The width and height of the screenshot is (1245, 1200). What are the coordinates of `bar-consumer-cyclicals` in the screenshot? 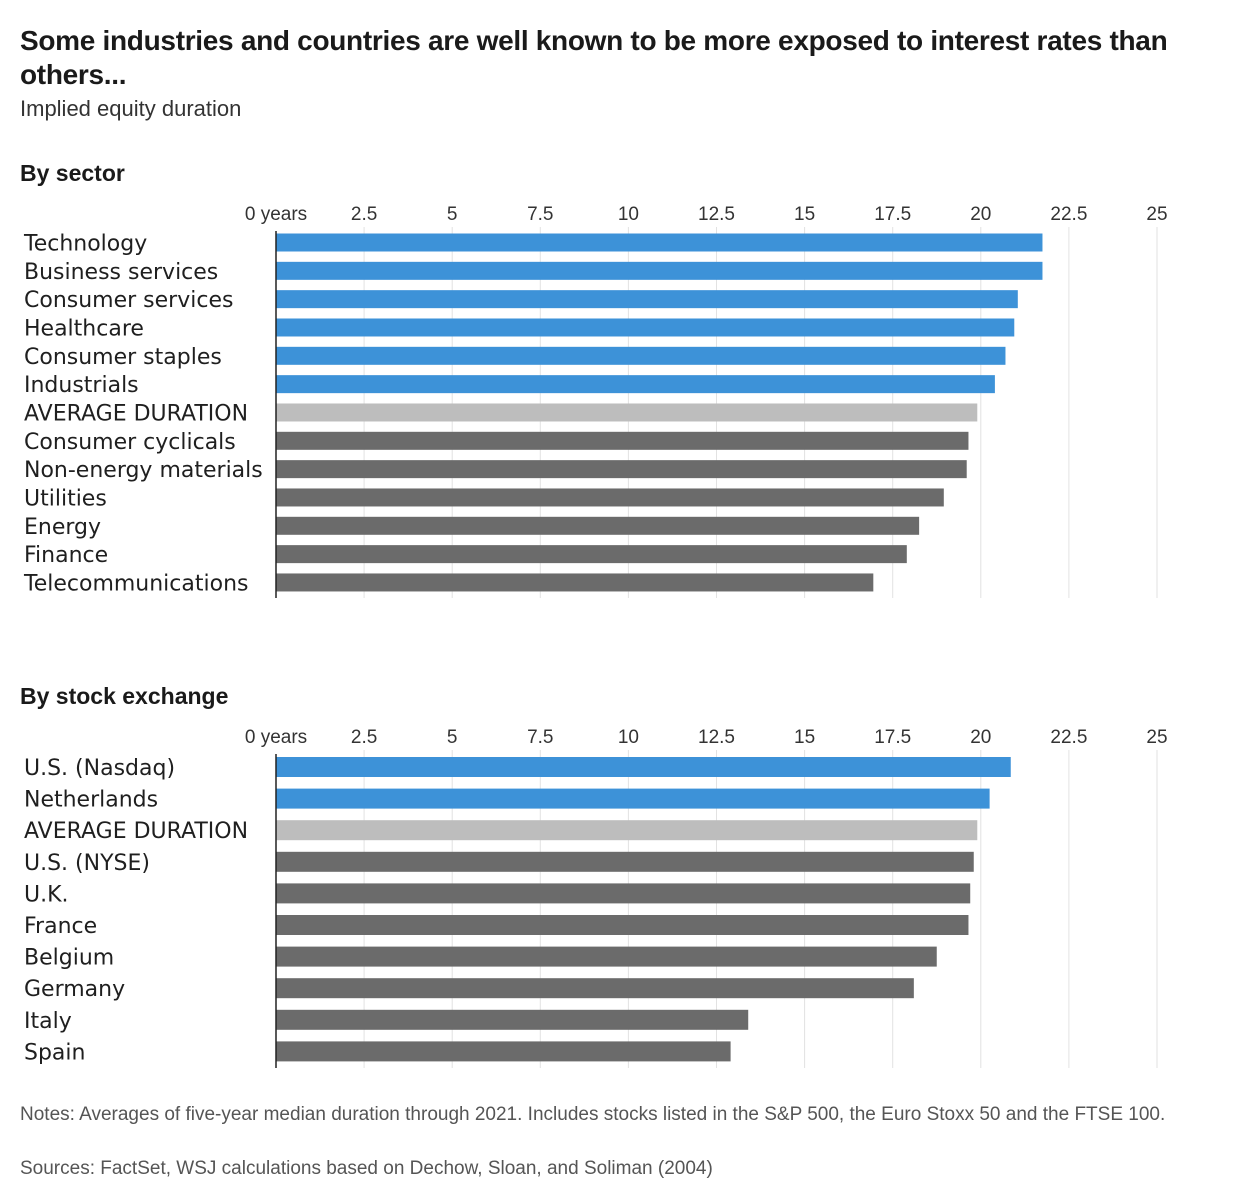 It's located at (622, 440).